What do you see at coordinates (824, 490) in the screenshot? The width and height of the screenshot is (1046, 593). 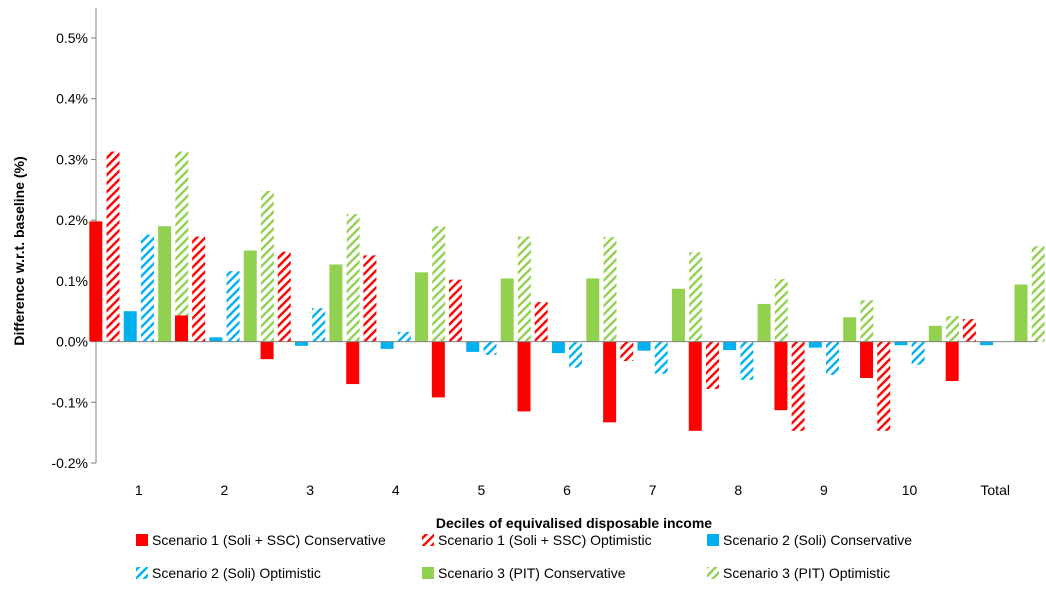 I see `x-tick-label: 9` at bounding box center [824, 490].